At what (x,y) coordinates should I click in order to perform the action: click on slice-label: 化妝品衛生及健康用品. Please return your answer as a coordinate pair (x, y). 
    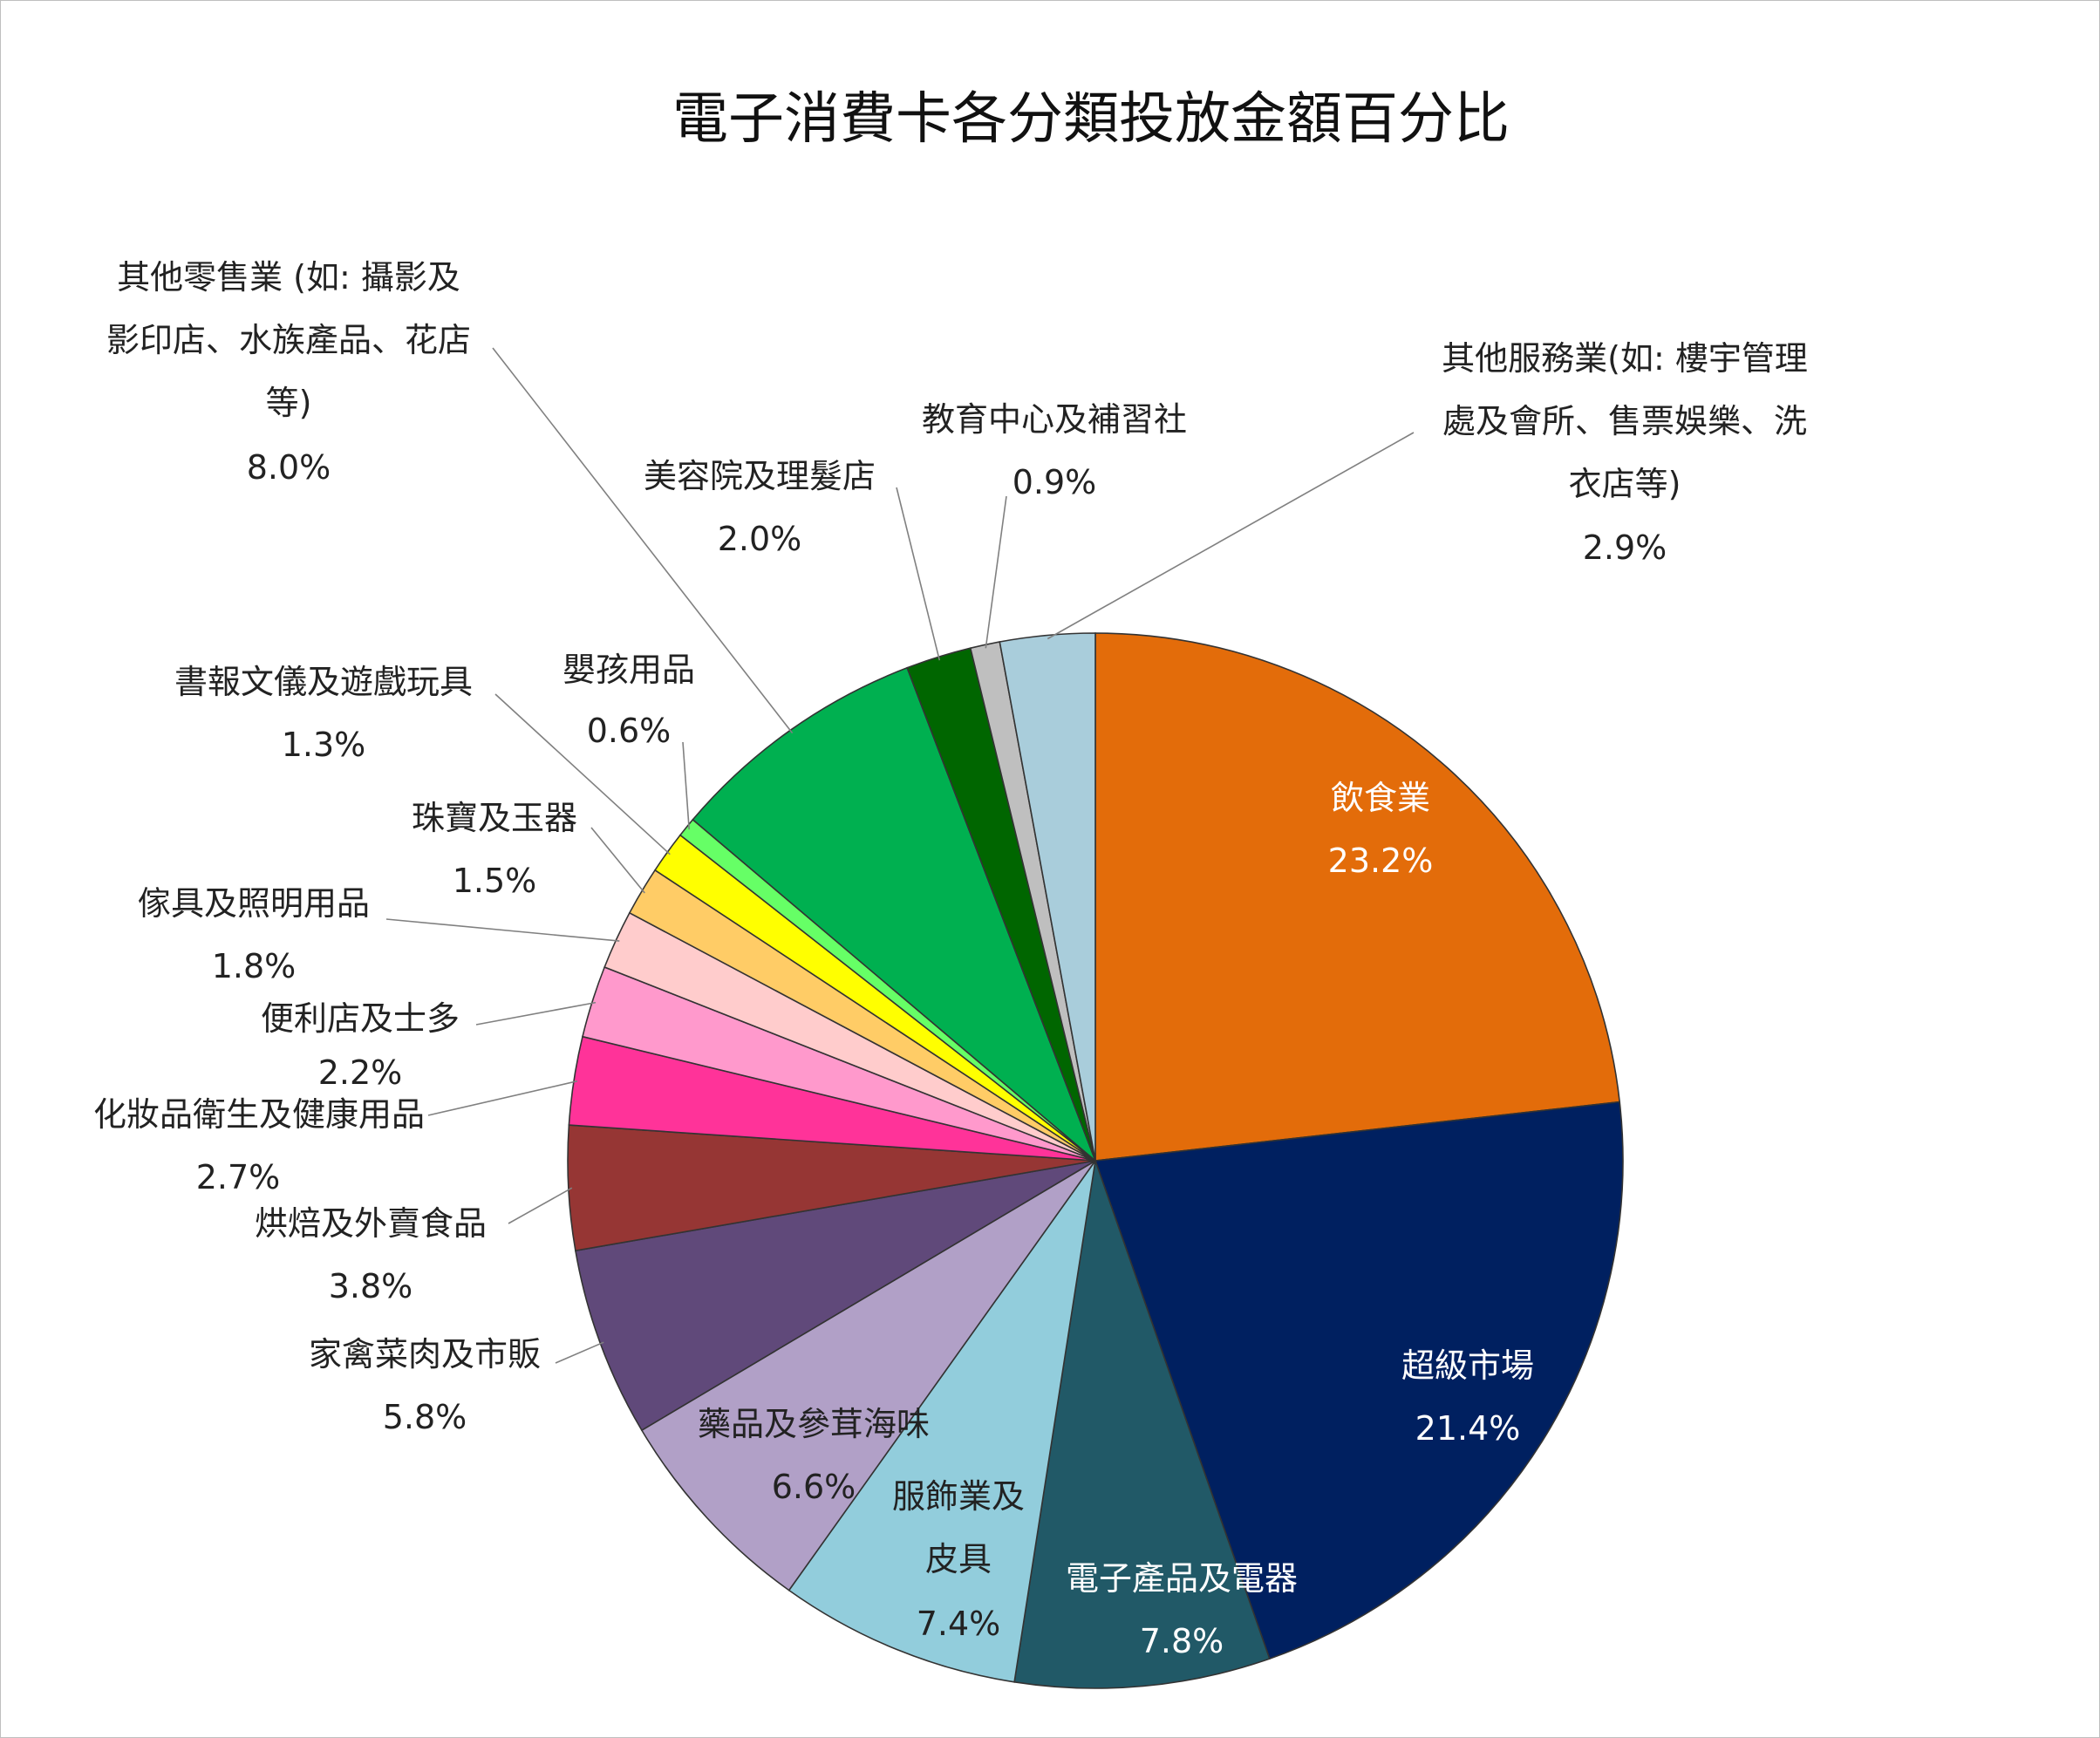
    Looking at the image, I should click on (259, 1114).